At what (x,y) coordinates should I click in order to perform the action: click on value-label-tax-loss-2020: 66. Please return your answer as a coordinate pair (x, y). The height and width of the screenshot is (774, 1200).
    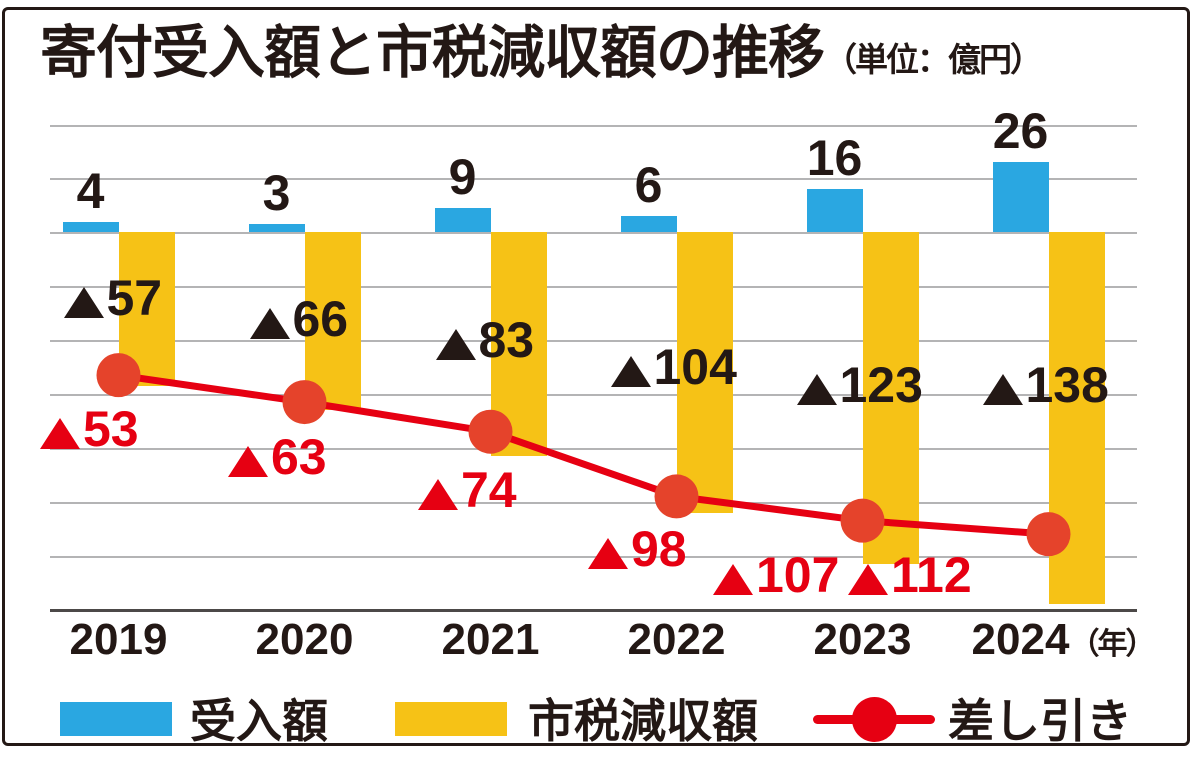
    Looking at the image, I should click on (298, 319).